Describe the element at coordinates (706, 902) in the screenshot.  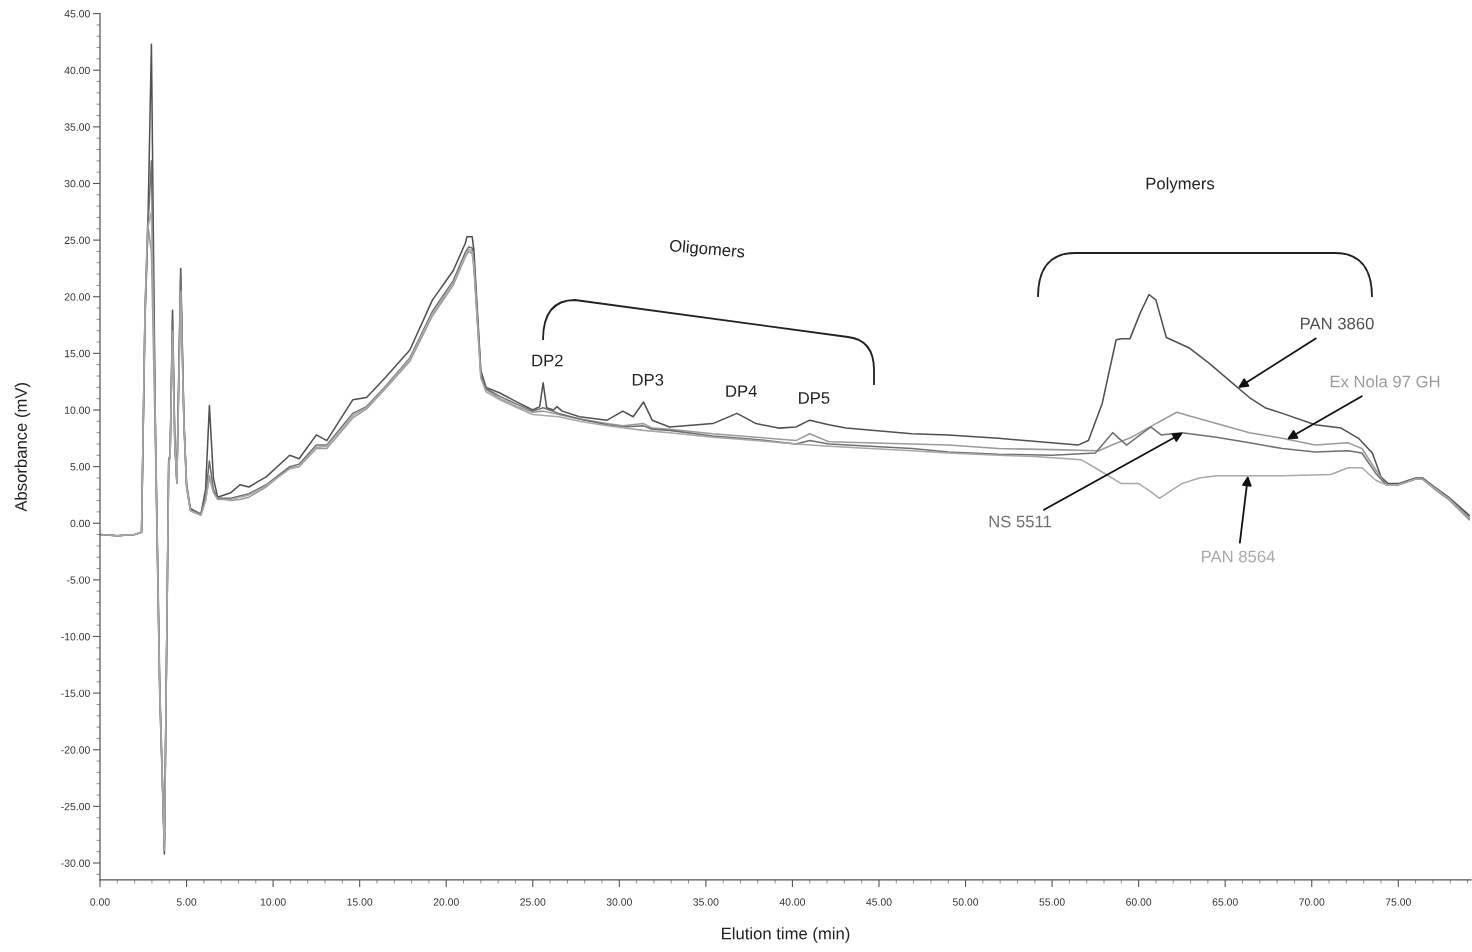
I see `x-tick-label: 35.00` at that location.